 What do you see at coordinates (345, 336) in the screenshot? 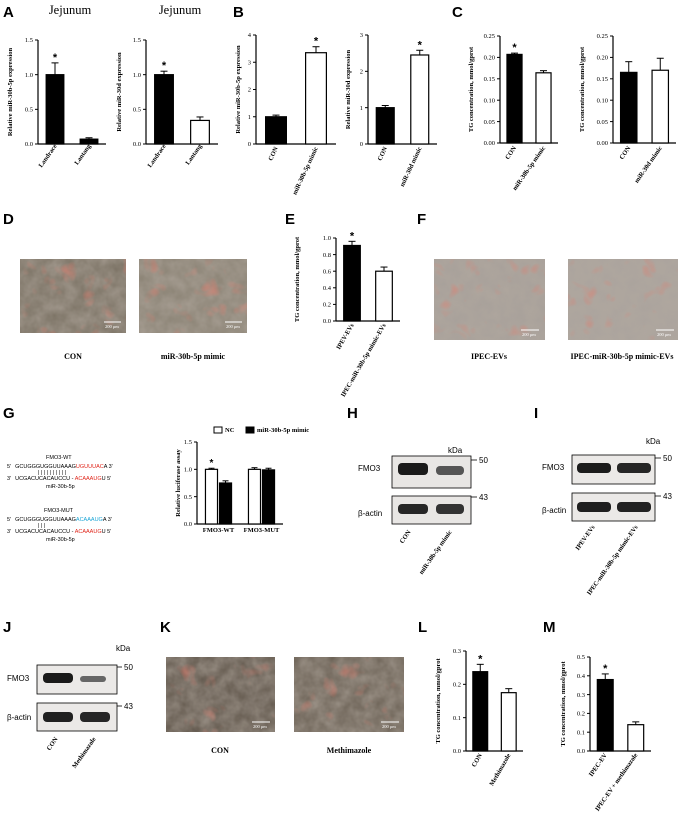
I see `x-tick-label: IPEV-EVs` at bounding box center [345, 336].